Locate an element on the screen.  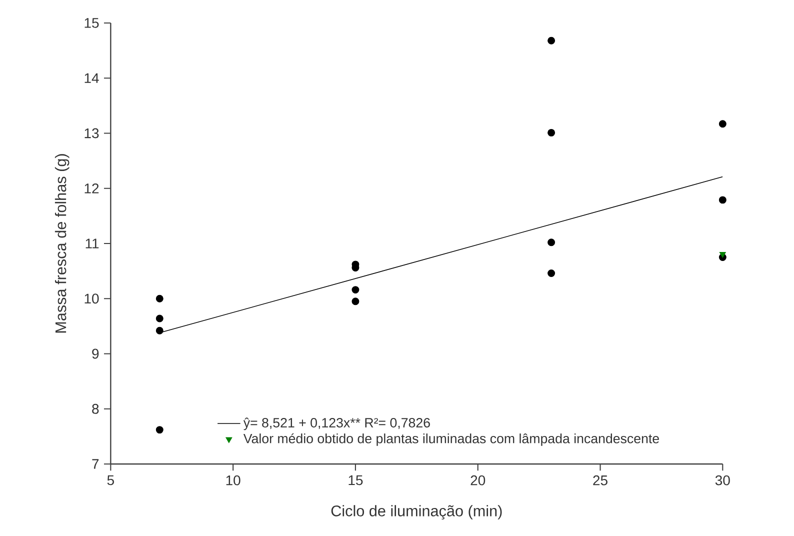
y-axis-title: Massa fresca de folhas (g) is located at coordinates (62, 243).